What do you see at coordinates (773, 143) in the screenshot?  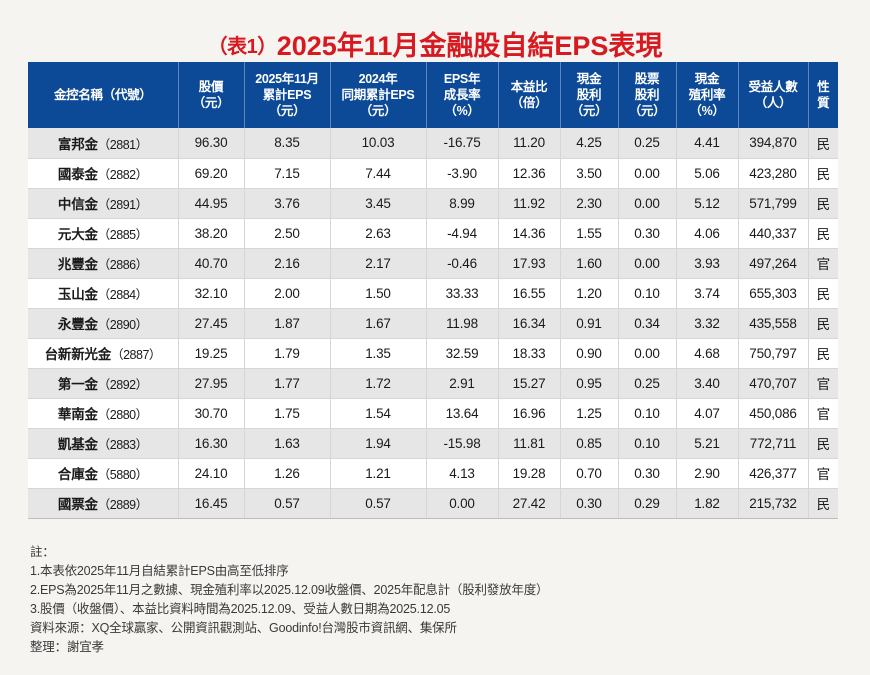 I see `cell-holders: 394,870` at bounding box center [773, 143].